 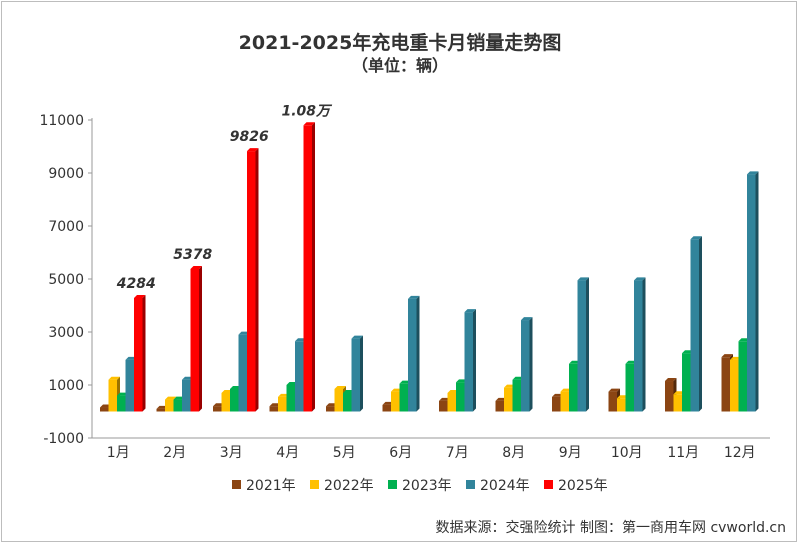 I want to click on y-tick-label: 11000, so click(x=61, y=121).